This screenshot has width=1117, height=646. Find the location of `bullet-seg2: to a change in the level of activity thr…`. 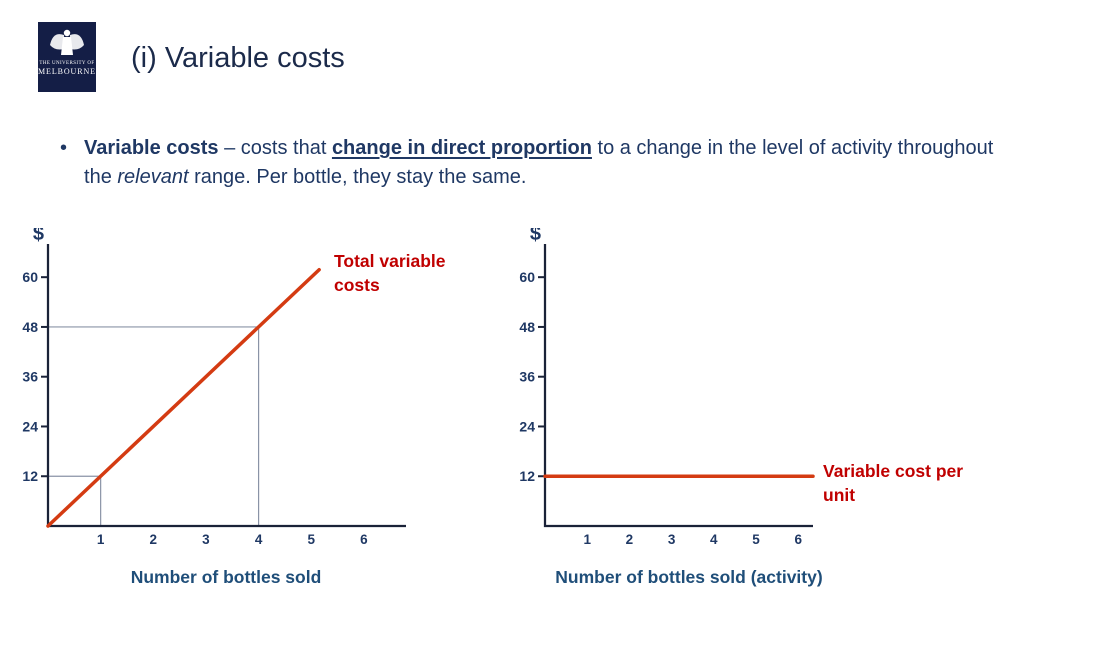

bullet-seg2: to a change in the level of activity thr… is located at coordinates (539, 162).